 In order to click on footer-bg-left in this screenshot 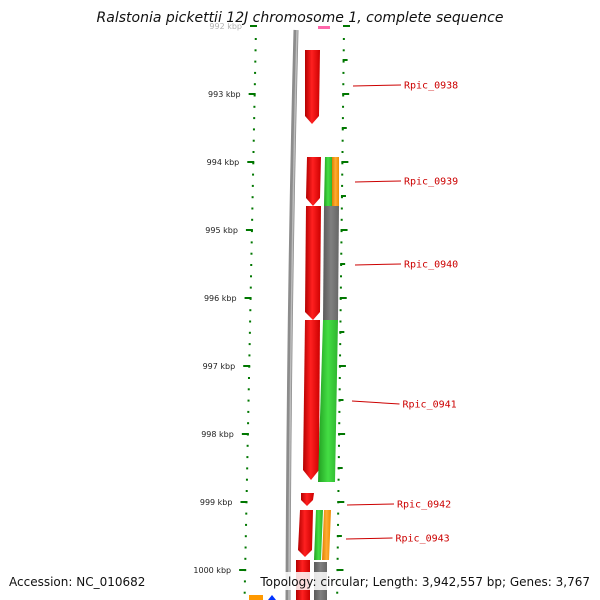, I will do `click(79, 581)`.